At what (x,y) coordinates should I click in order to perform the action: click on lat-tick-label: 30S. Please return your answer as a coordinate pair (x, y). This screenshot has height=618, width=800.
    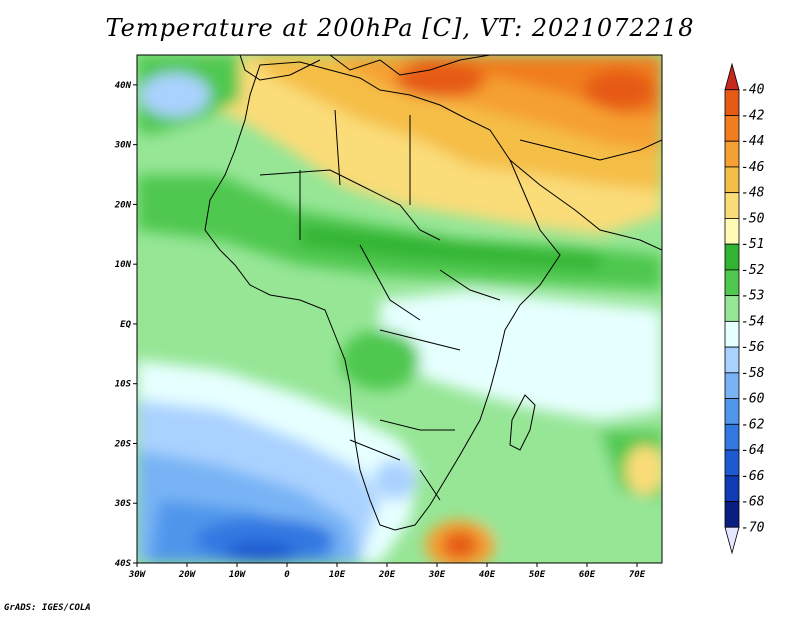
    Looking at the image, I should click on (123, 504).